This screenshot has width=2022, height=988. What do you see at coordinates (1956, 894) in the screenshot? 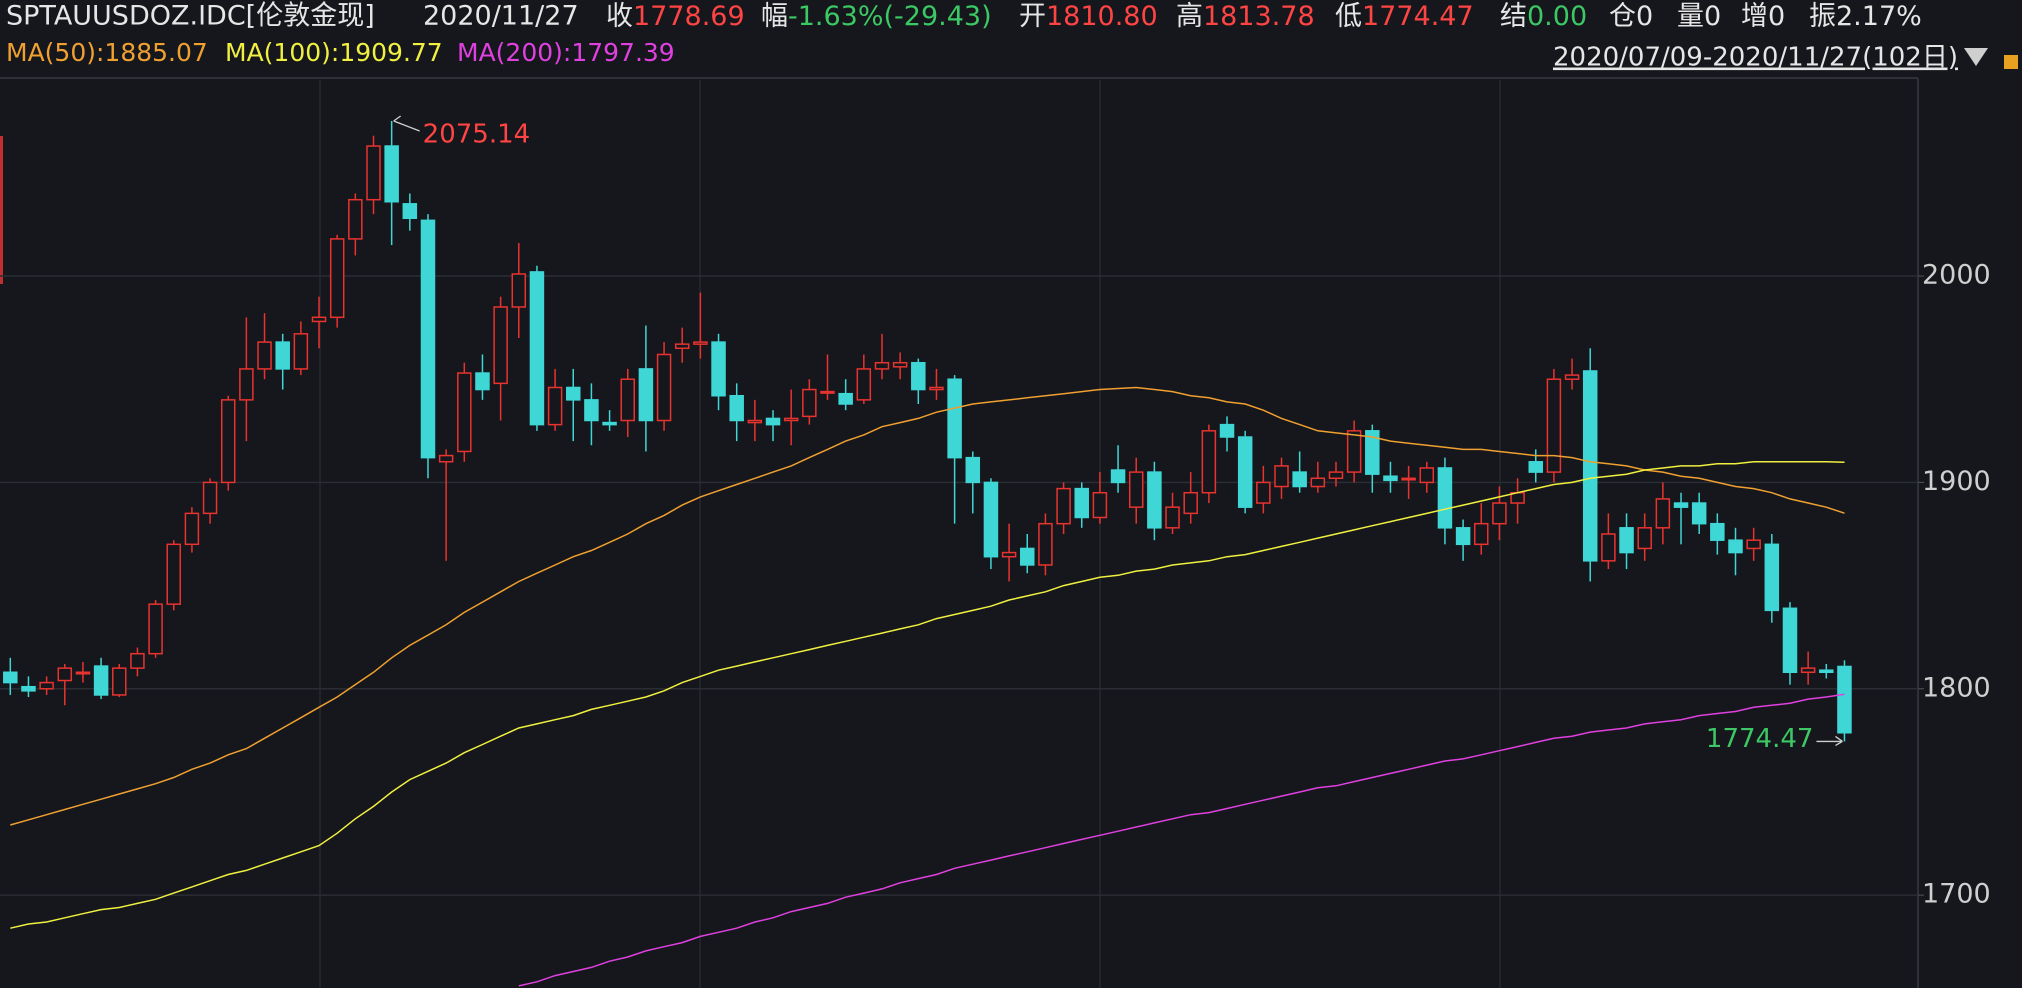
I see `y-tick-label: 1700` at bounding box center [1956, 894].